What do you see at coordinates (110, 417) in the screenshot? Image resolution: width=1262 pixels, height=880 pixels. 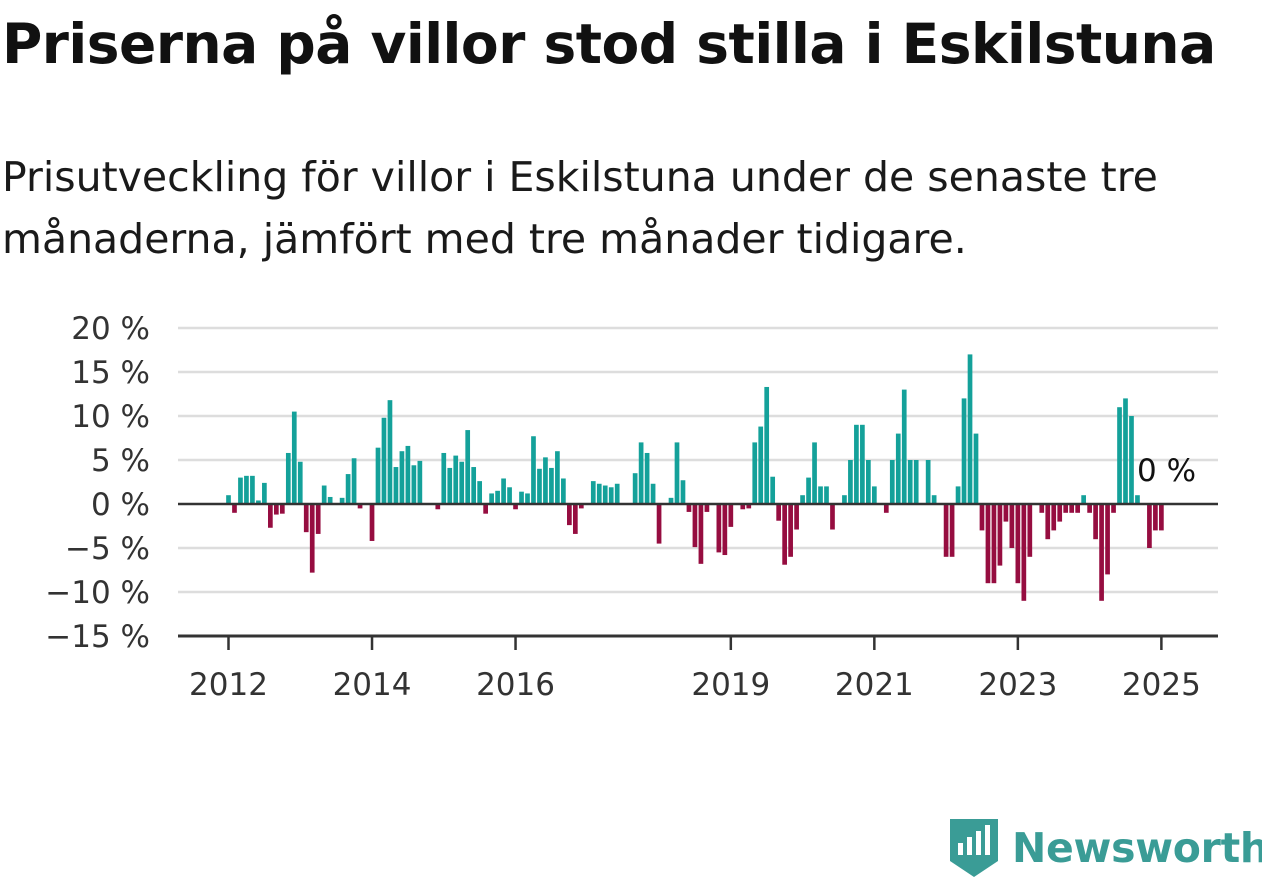 I see `y-tick-label: 10 %` at bounding box center [110, 417].